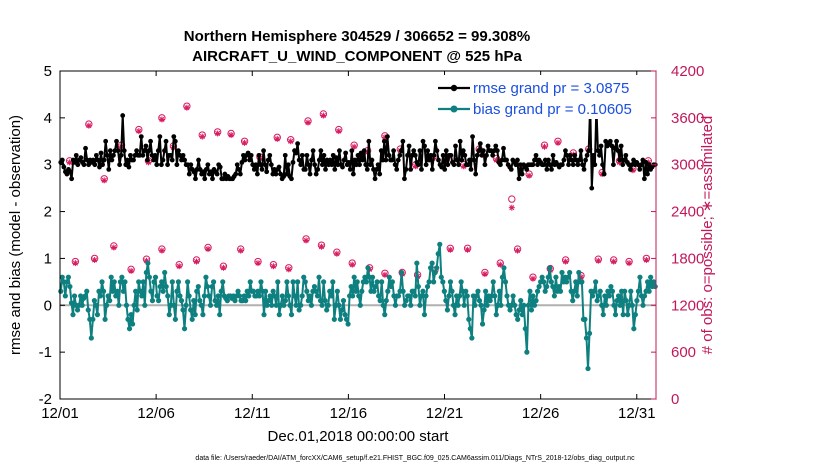  I want to click on y2-tick-label: 1200, so click(687, 305).